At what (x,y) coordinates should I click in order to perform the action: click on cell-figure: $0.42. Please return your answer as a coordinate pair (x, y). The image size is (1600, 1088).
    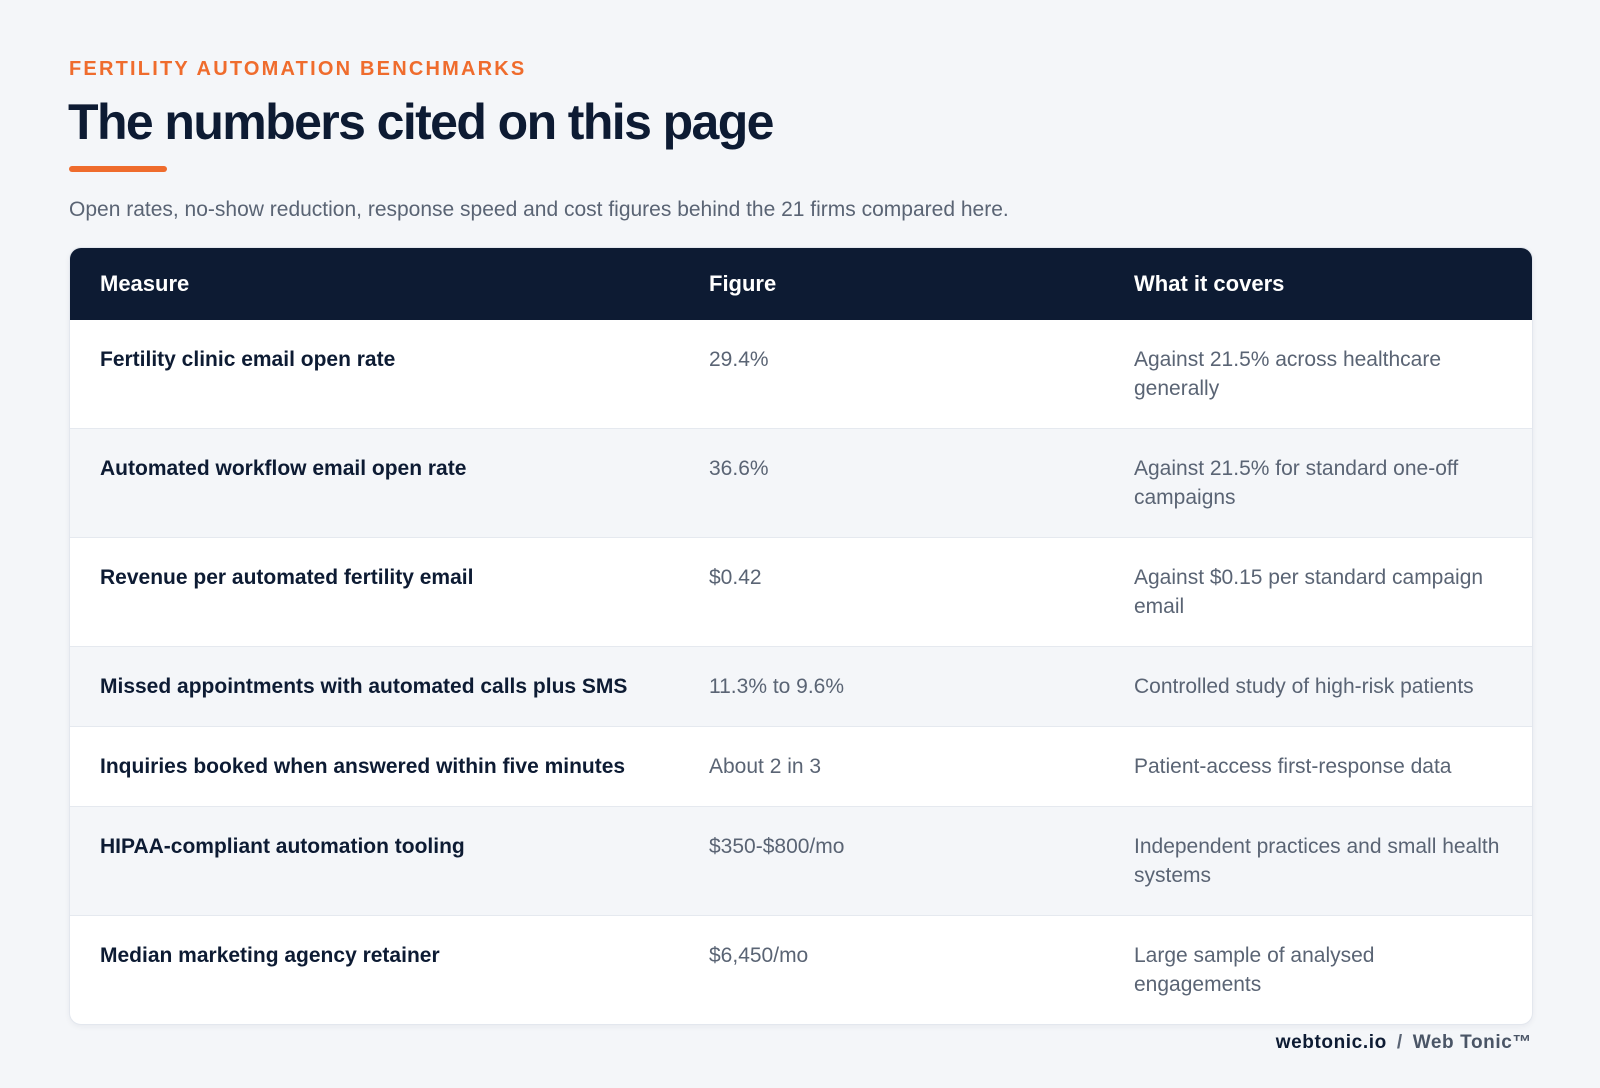
    Looking at the image, I should click on (891, 592).